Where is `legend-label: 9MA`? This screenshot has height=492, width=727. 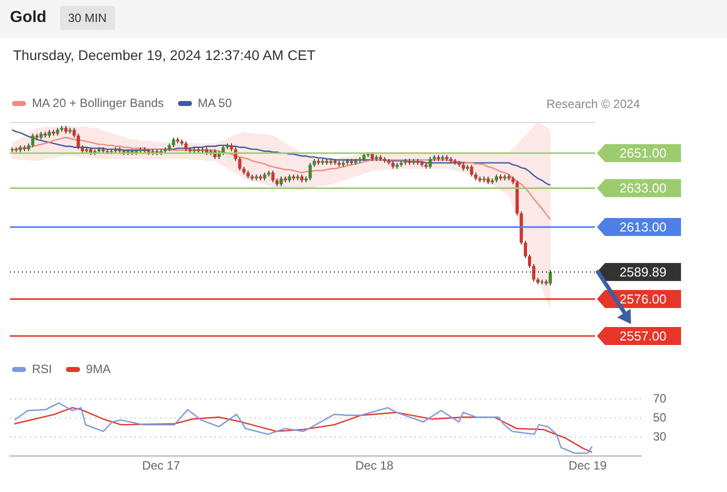
legend-label: 9MA is located at coordinates (98, 369).